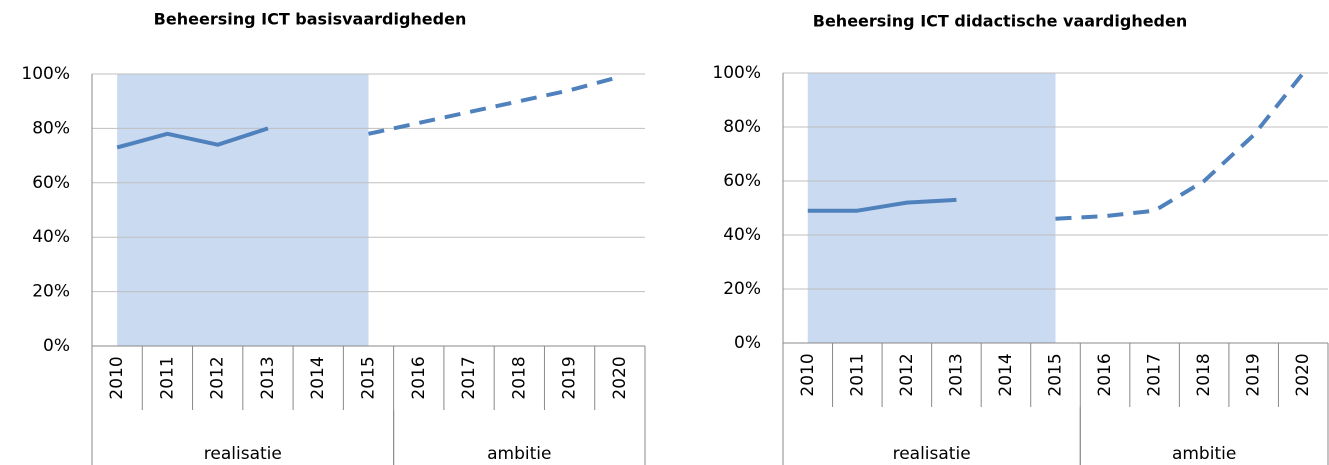 The width and height of the screenshot is (1329, 465). What do you see at coordinates (310, 19) in the screenshot?
I see `chart-title: Beheersing ICT basisvaardigheden` at bounding box center [310, 19].